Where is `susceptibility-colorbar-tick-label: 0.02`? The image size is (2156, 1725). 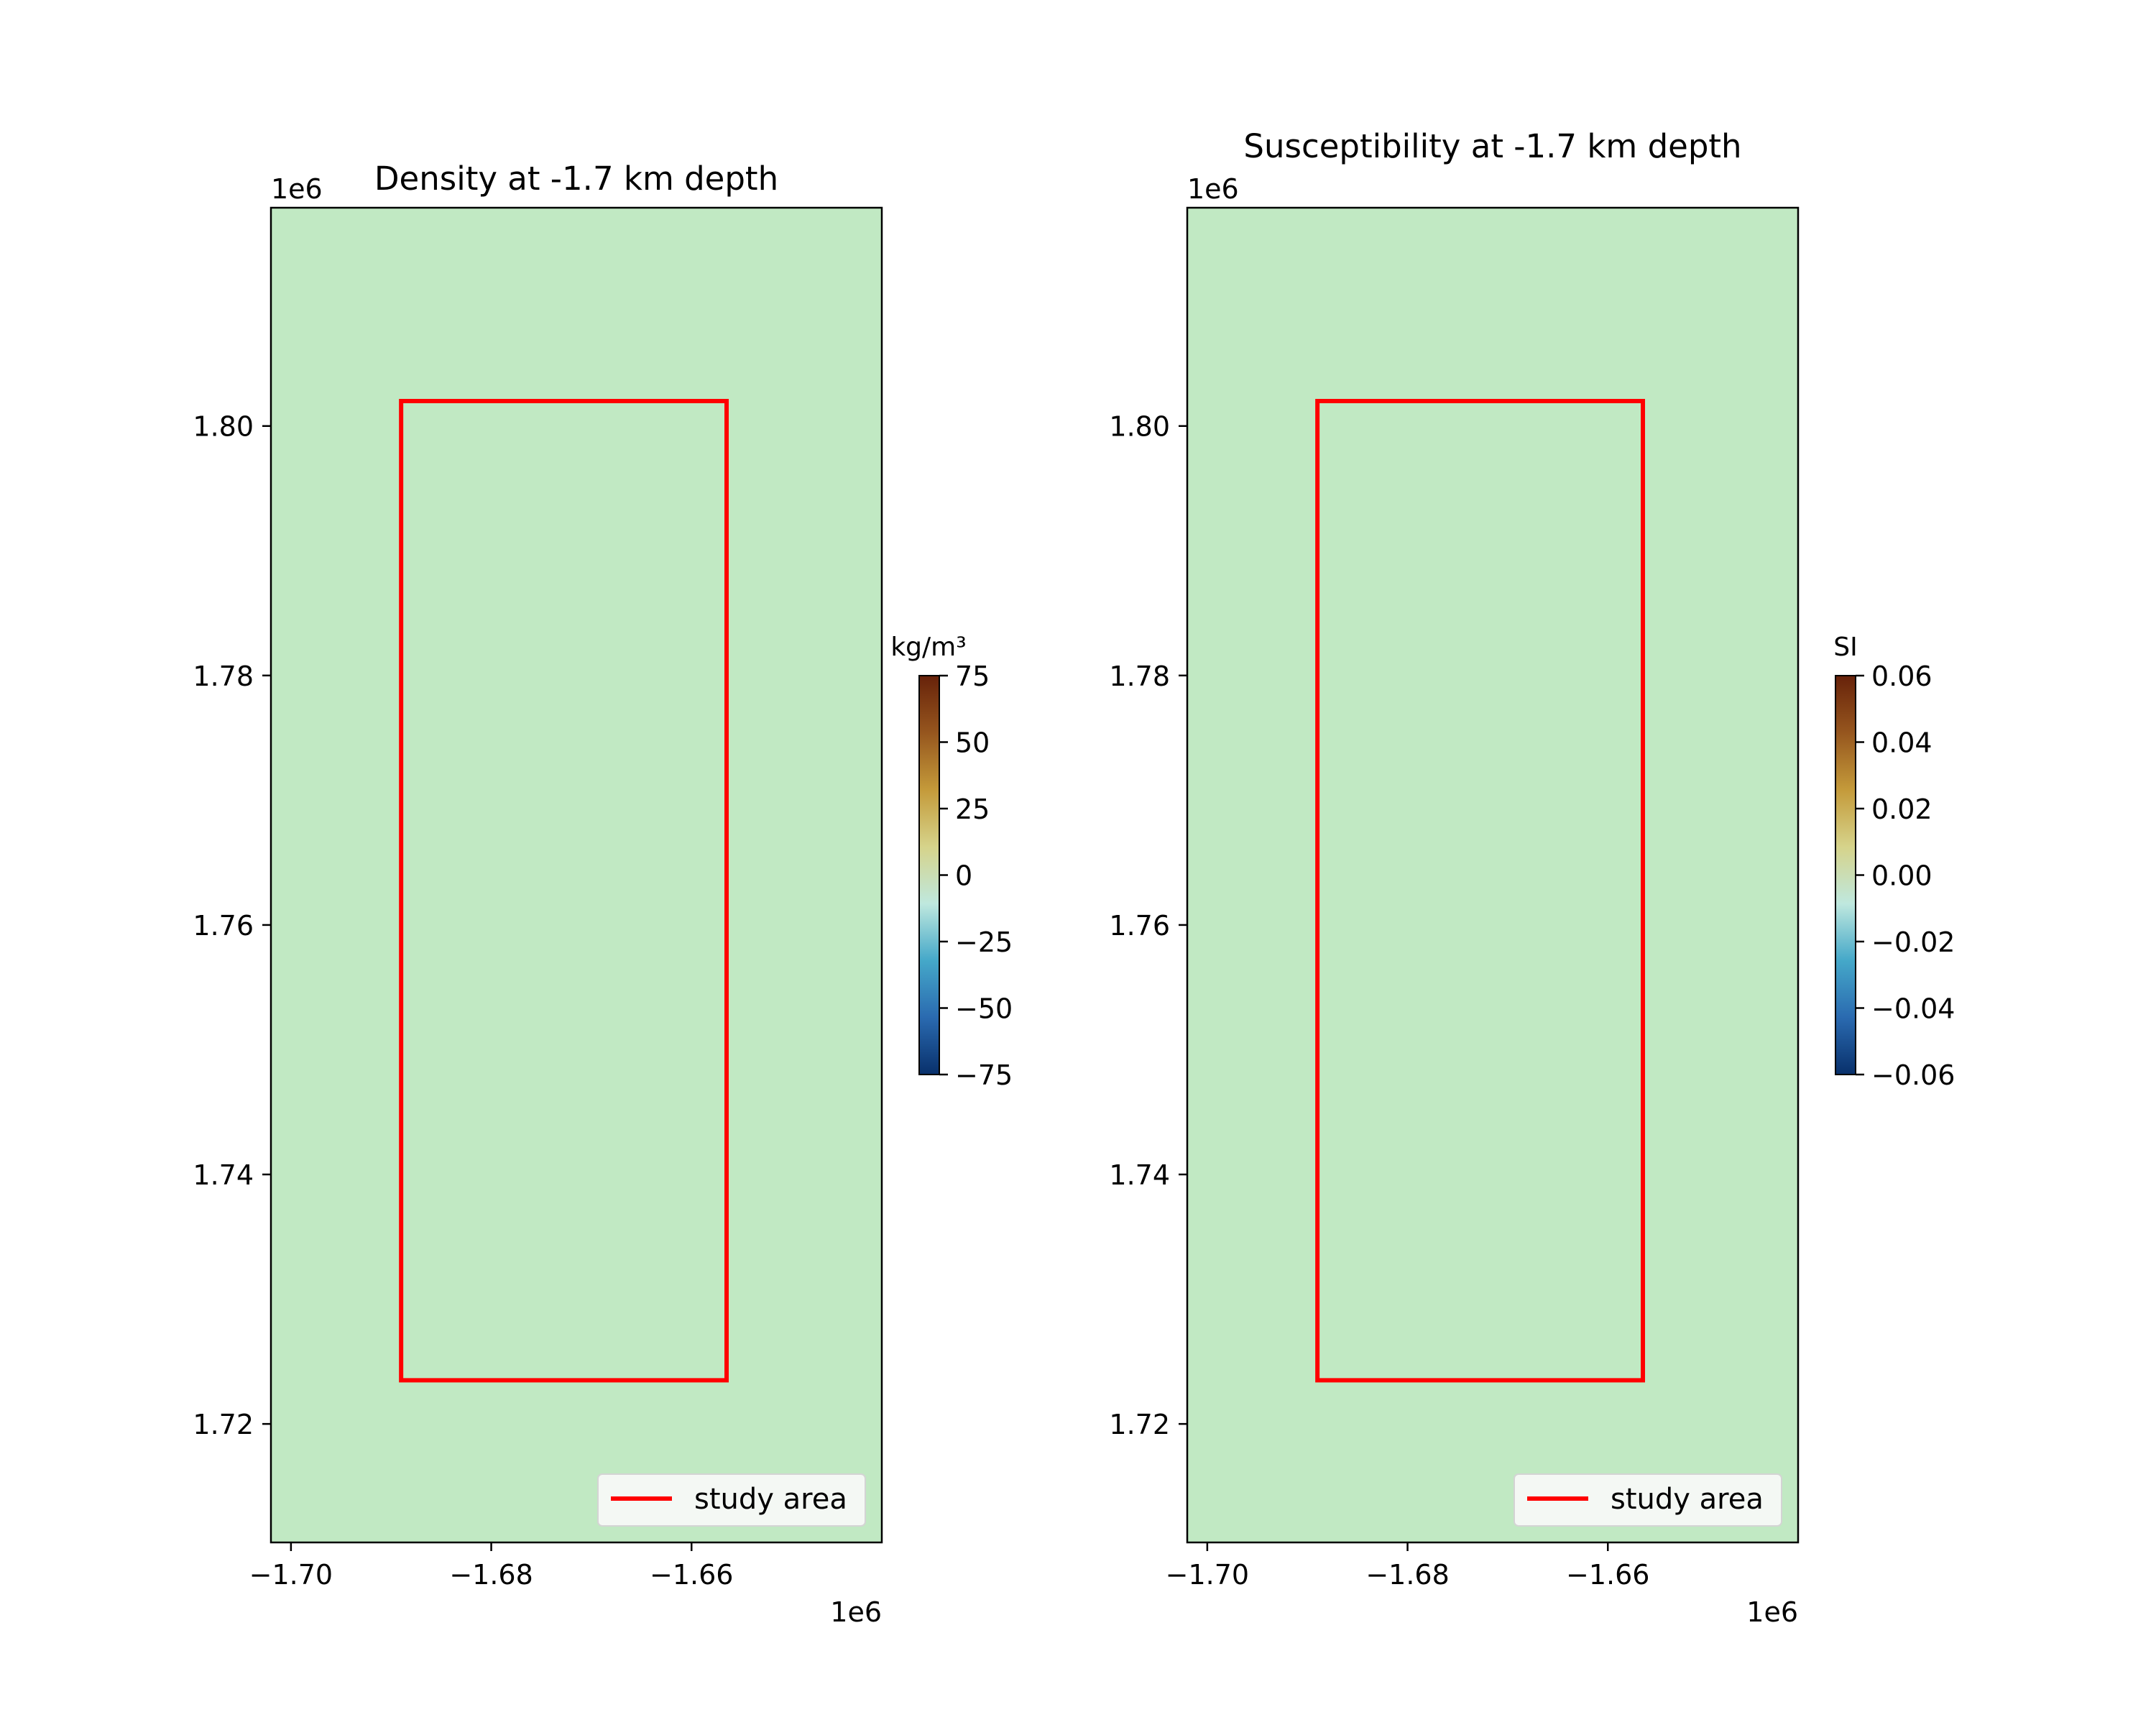
susceptibility-colorbar-tick-label: 0.02 is located at coordinates (1901, 809).